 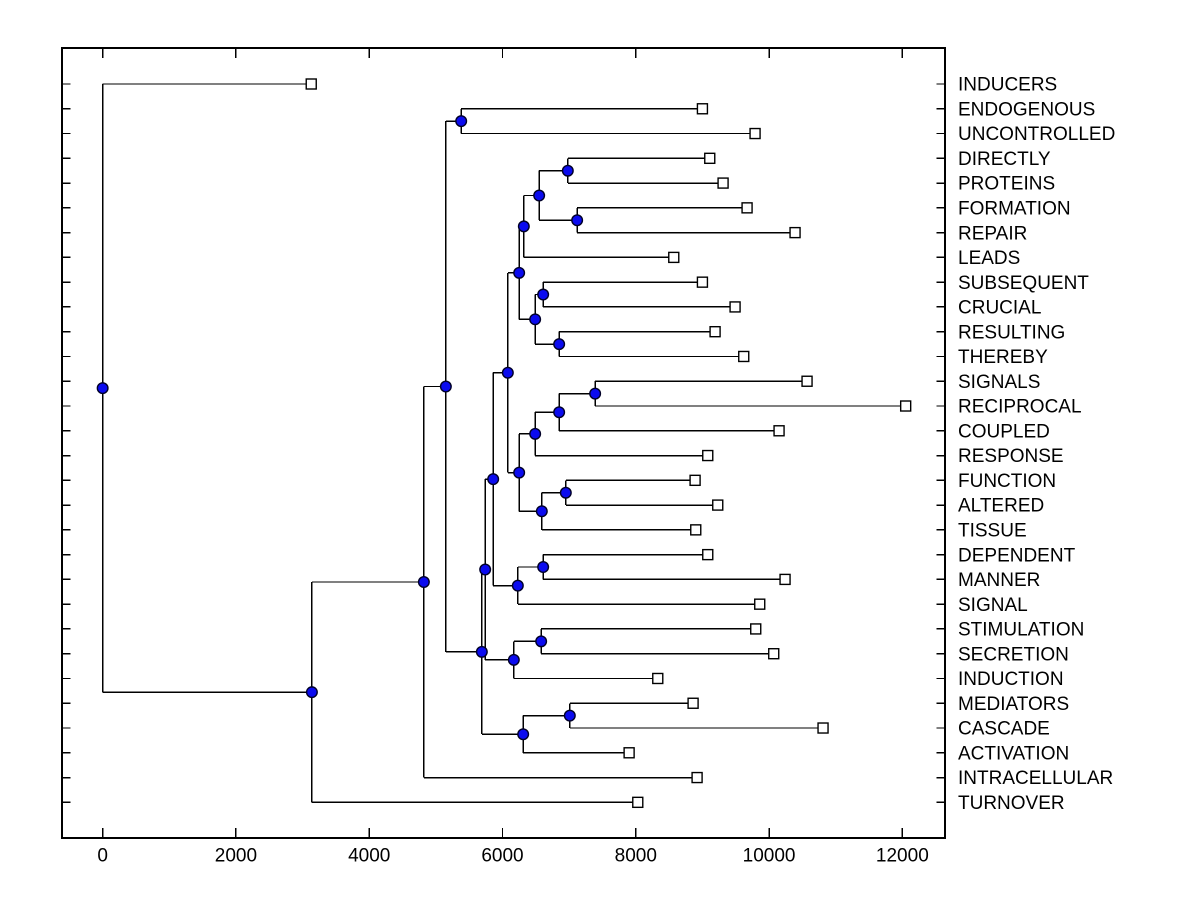 I want to click on leaf-marker-intracellular, so click(x=697, y=777).